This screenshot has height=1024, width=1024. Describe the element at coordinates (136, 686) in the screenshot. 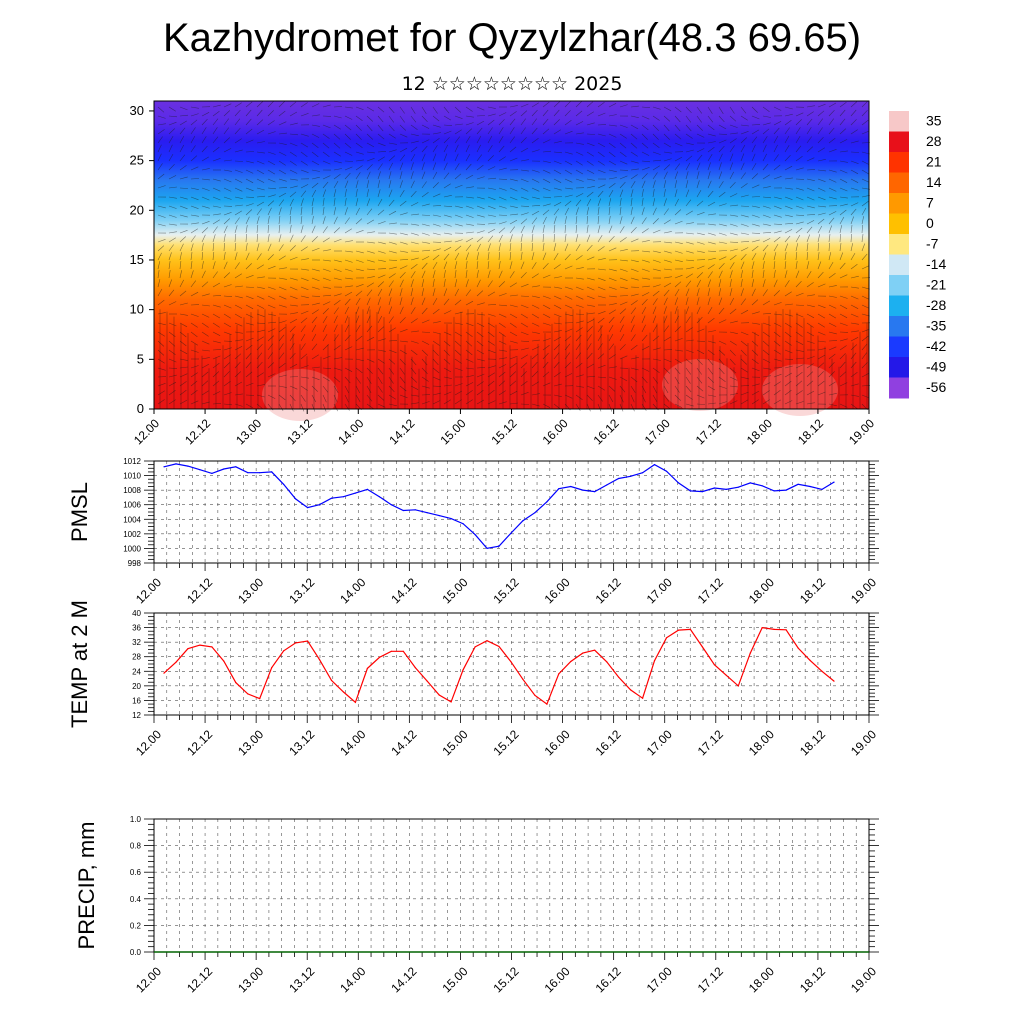

I see `temp-panel-y-tick-label: 20` at that location.